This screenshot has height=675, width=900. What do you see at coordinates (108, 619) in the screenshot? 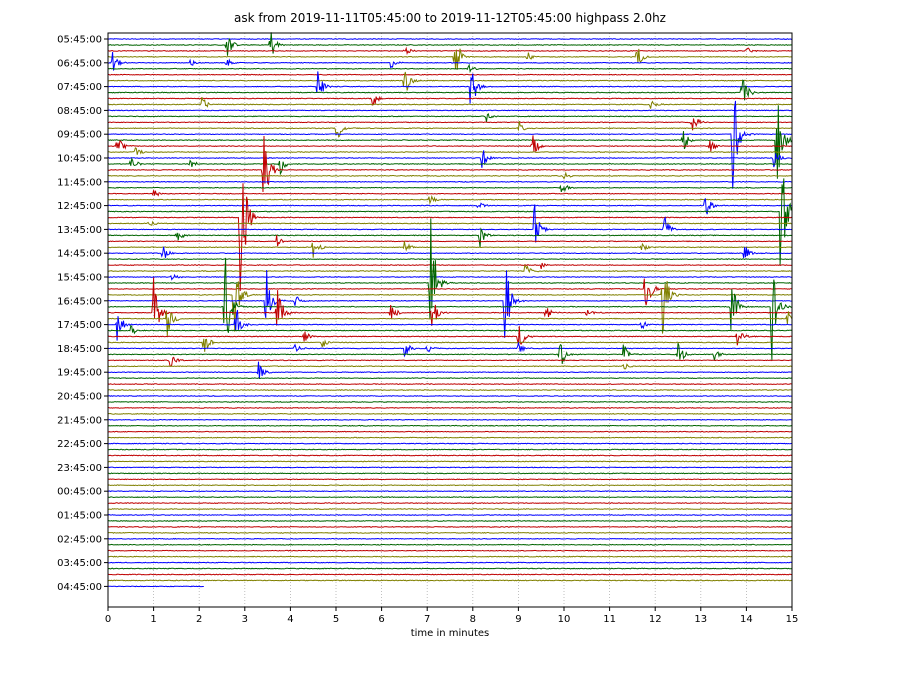
I see `x-tick-label: 0` at bounding box center [108, 619].